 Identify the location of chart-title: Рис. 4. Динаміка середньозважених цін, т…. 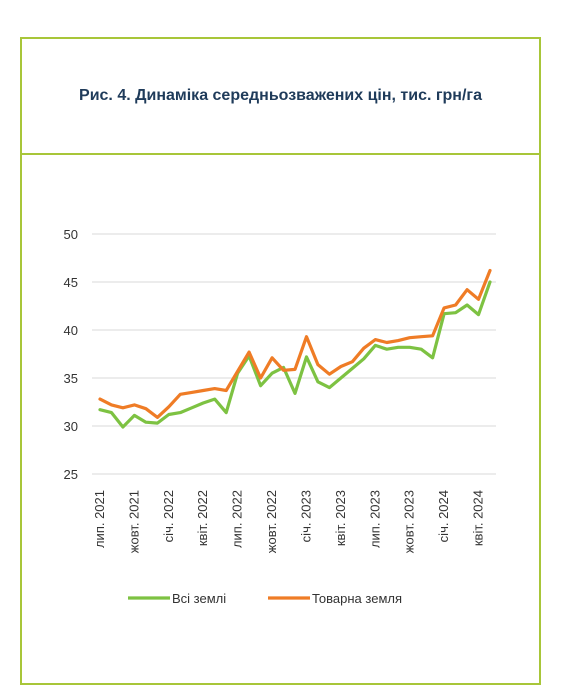
(280, 95).